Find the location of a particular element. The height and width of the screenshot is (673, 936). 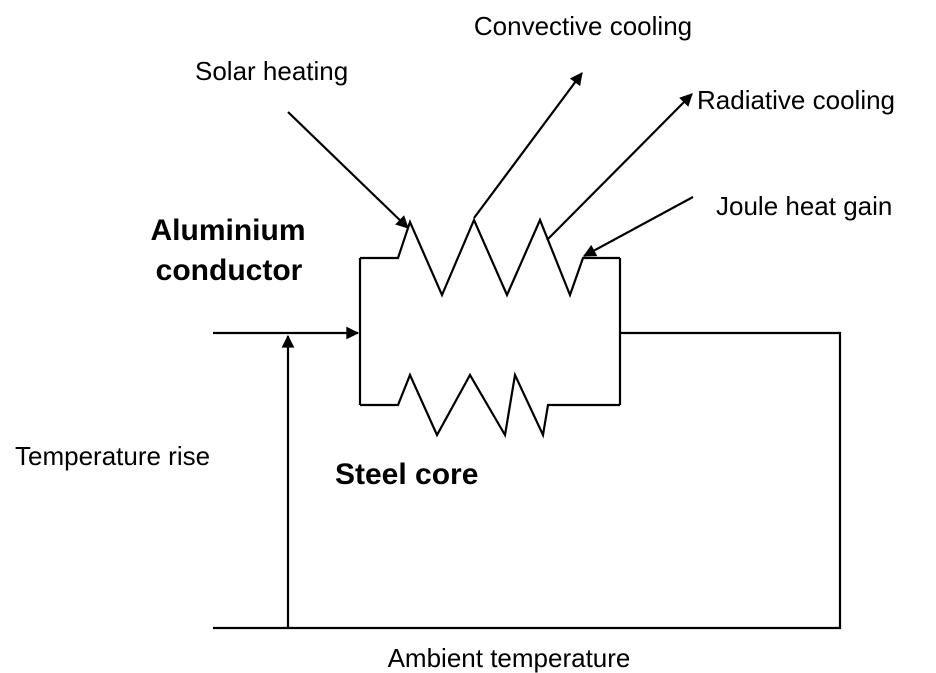

radiative-label: Radiative cooling is located at coordinates (796, 100).